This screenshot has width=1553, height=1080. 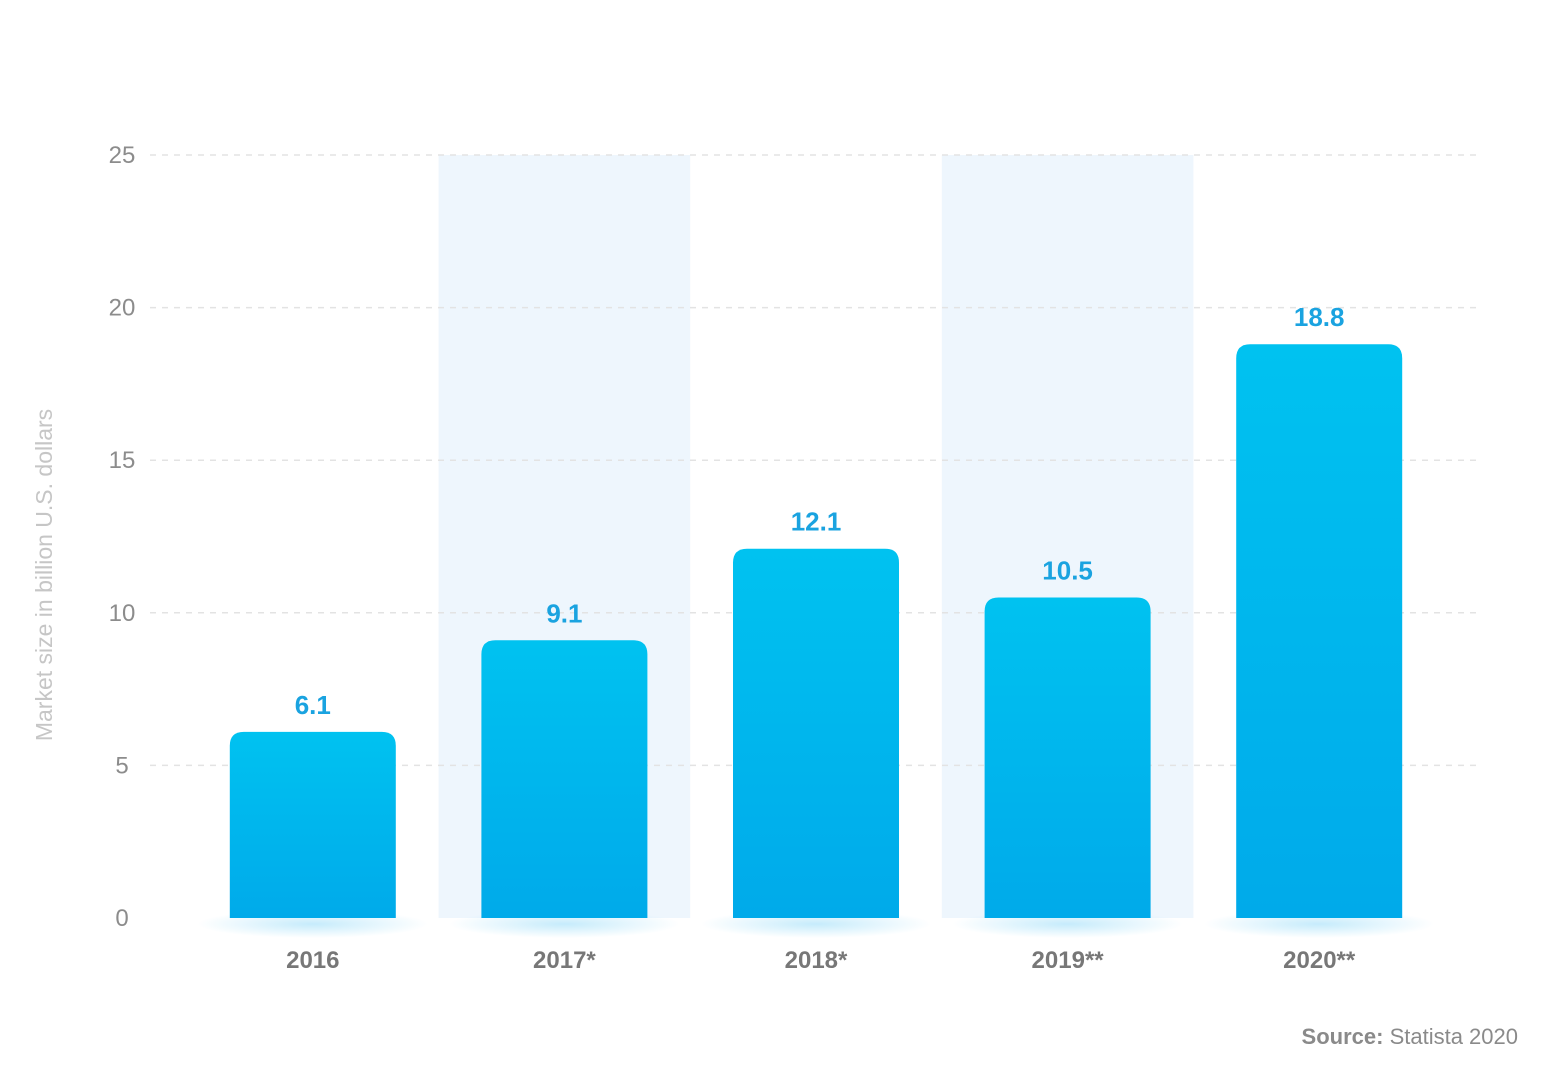 What do you see at coordinates (122, 308) in the screenshot?
I see `y-tick-label: 20` at bounding box center [122, 308].